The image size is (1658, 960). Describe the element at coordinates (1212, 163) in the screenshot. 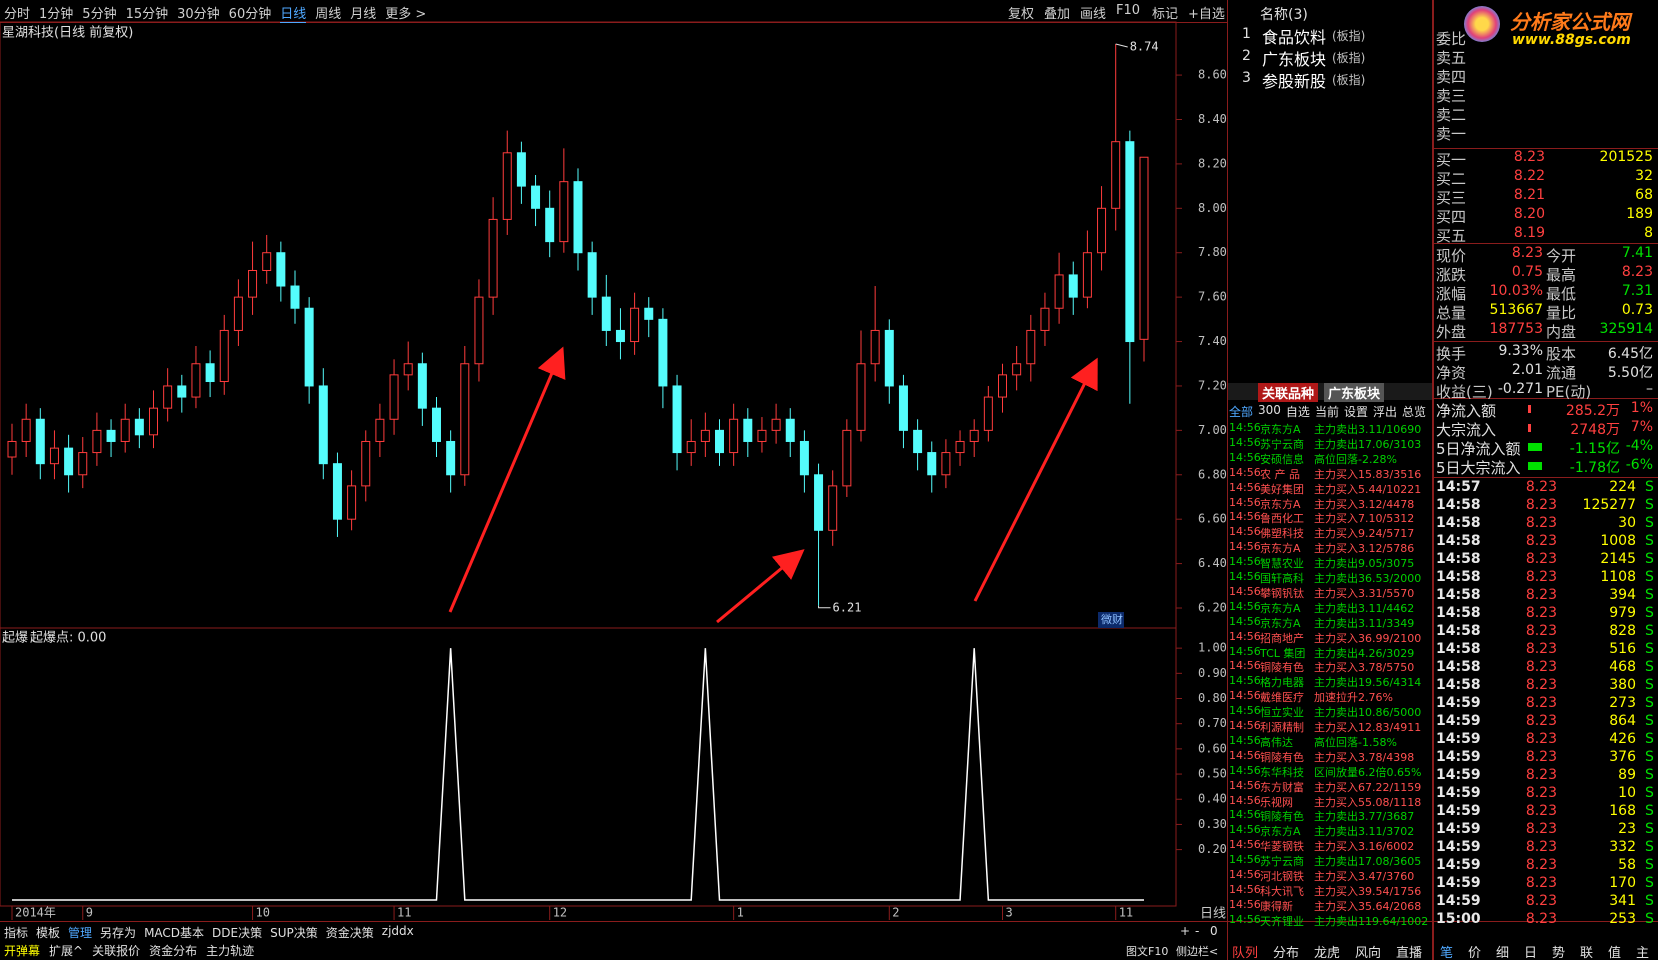

I see `y-tick-label: 8.20` at that location.